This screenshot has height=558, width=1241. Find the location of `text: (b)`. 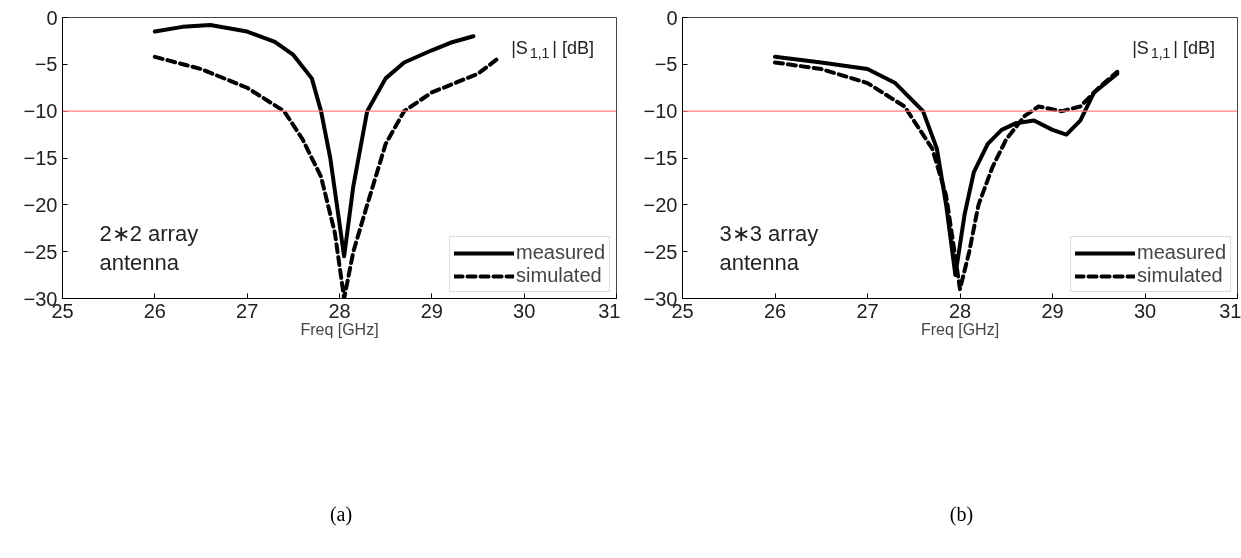

text: (b) is located at coordinates (961, 515).